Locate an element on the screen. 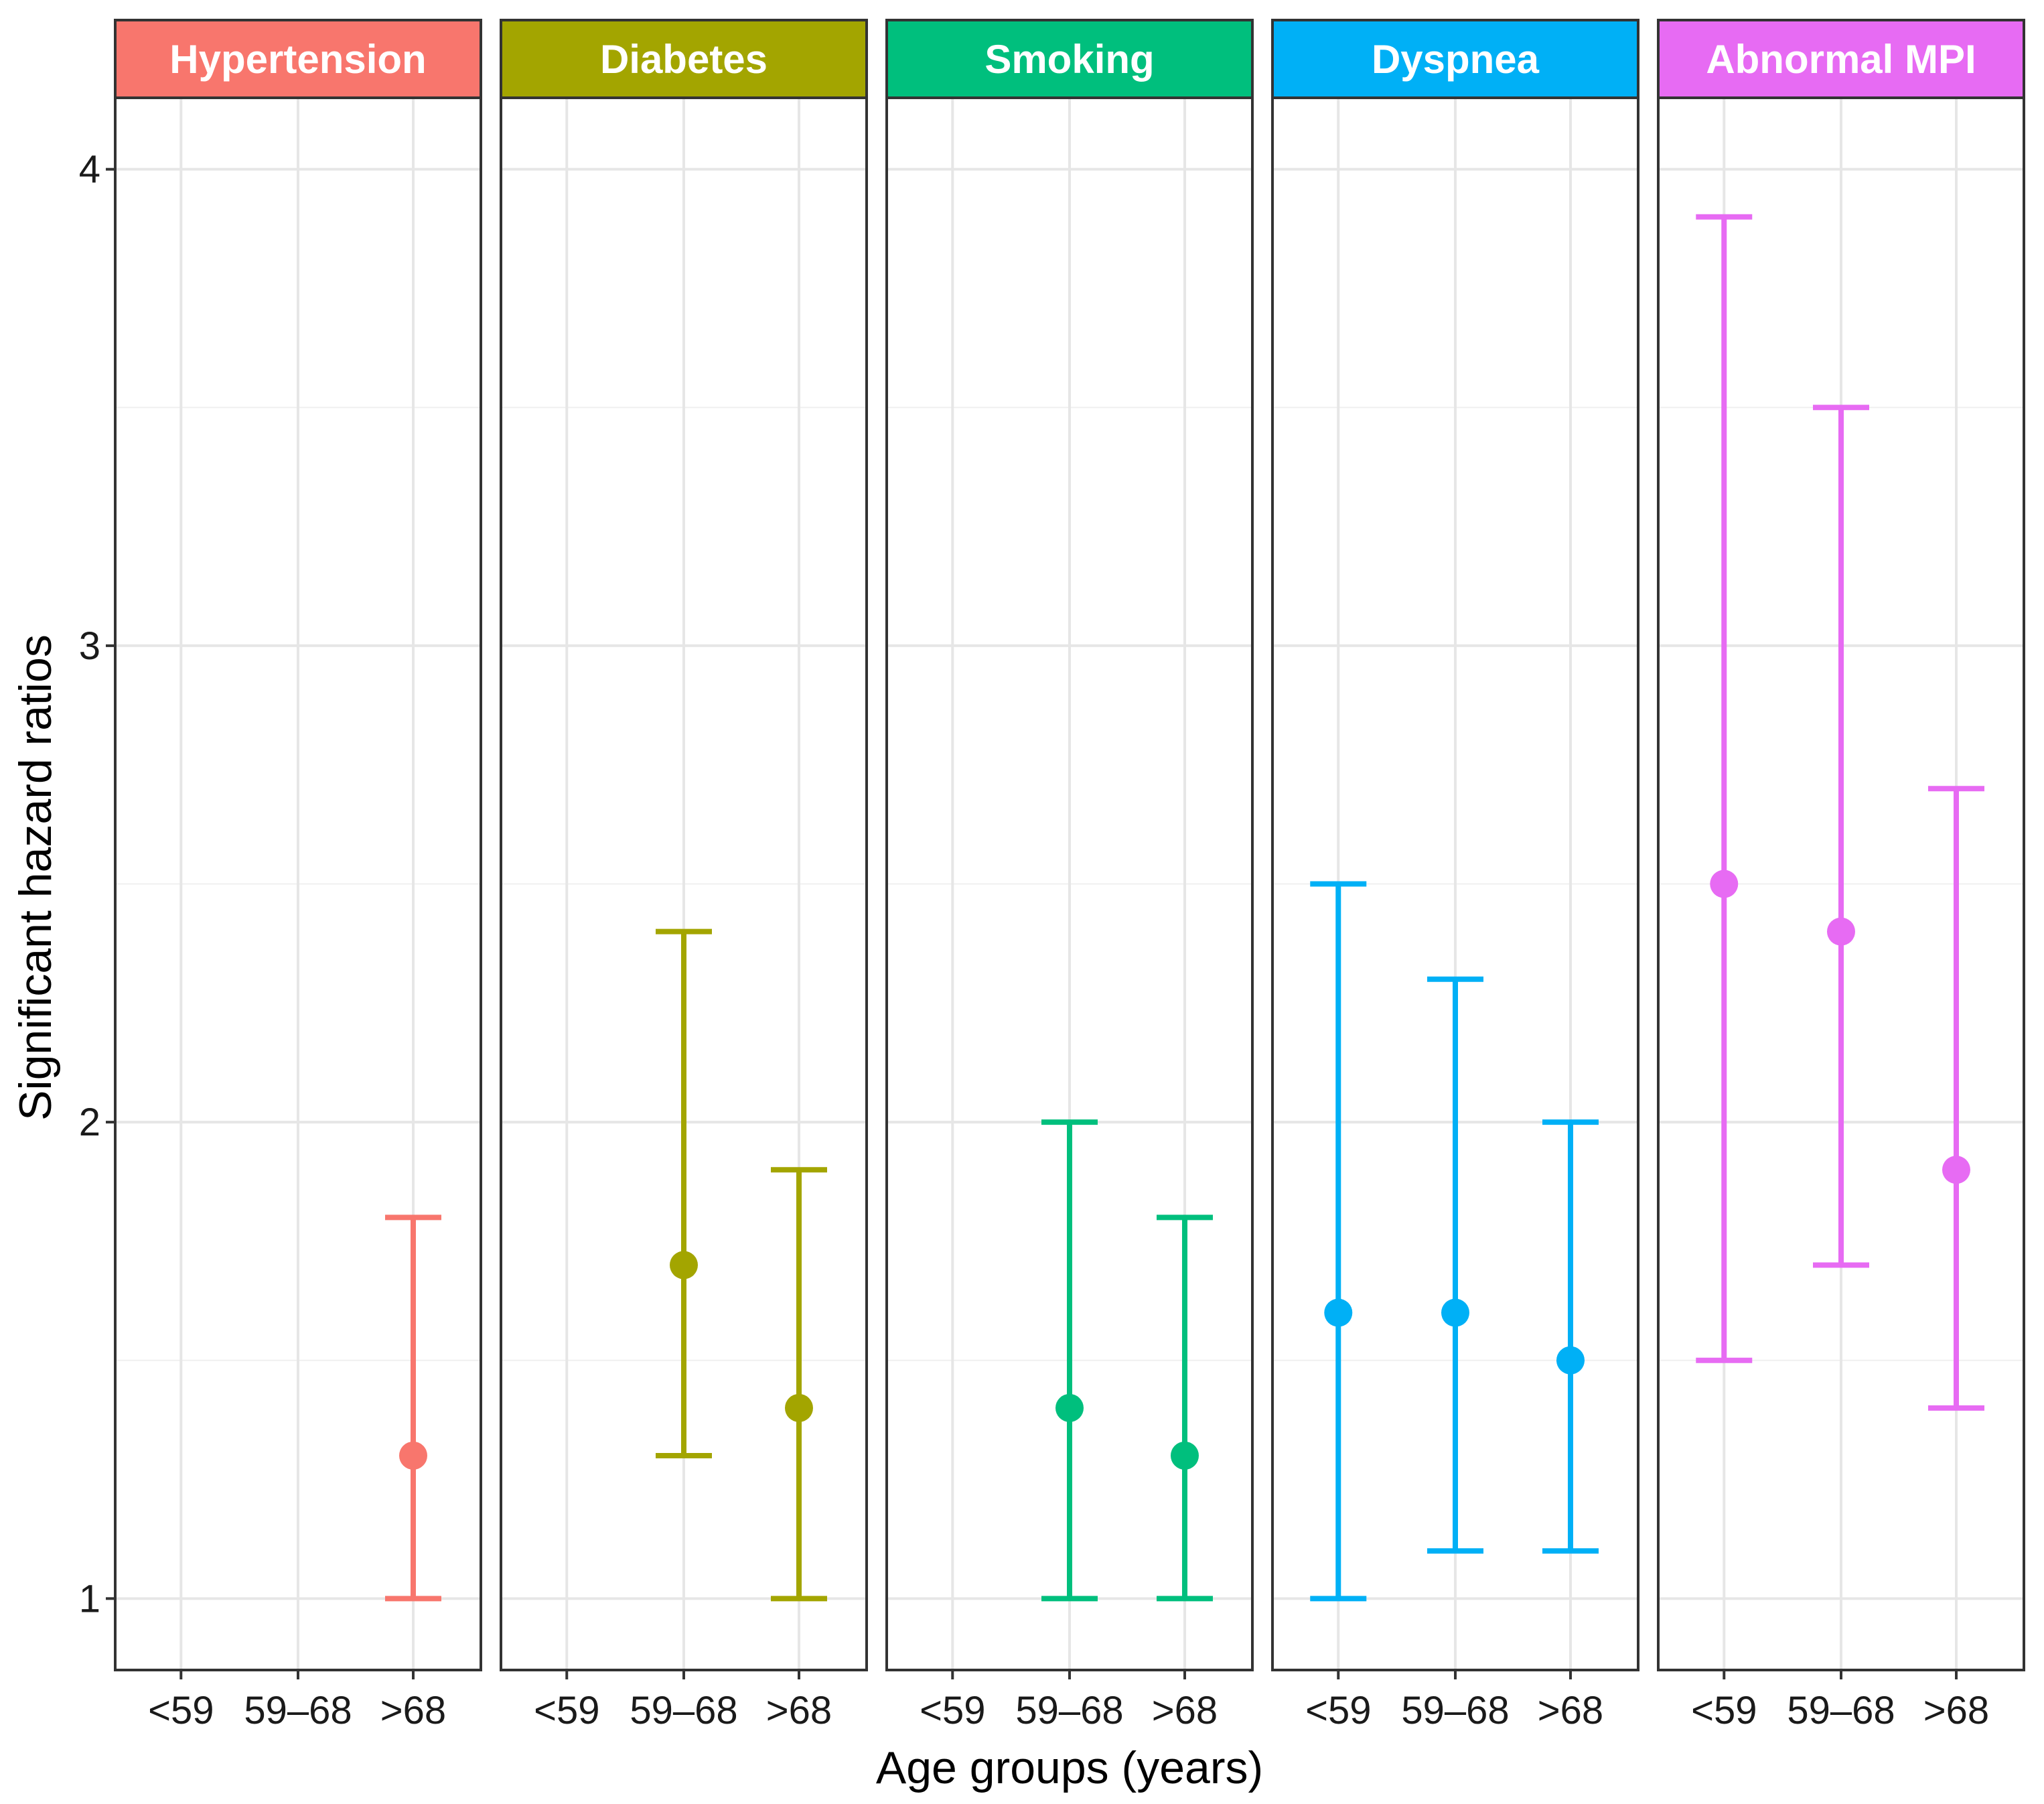  y-tick-label-2: 2 is located at coordinates (89, 1122).